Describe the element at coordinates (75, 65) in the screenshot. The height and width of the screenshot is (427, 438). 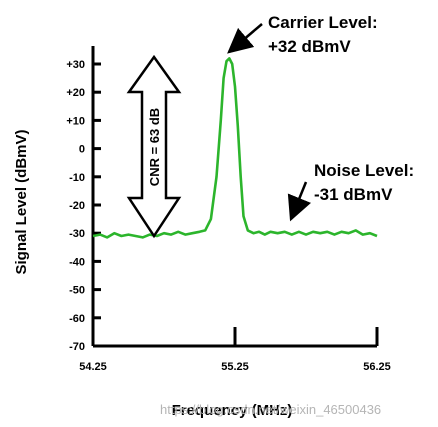
I see `y-tick-label: +30` at that location.